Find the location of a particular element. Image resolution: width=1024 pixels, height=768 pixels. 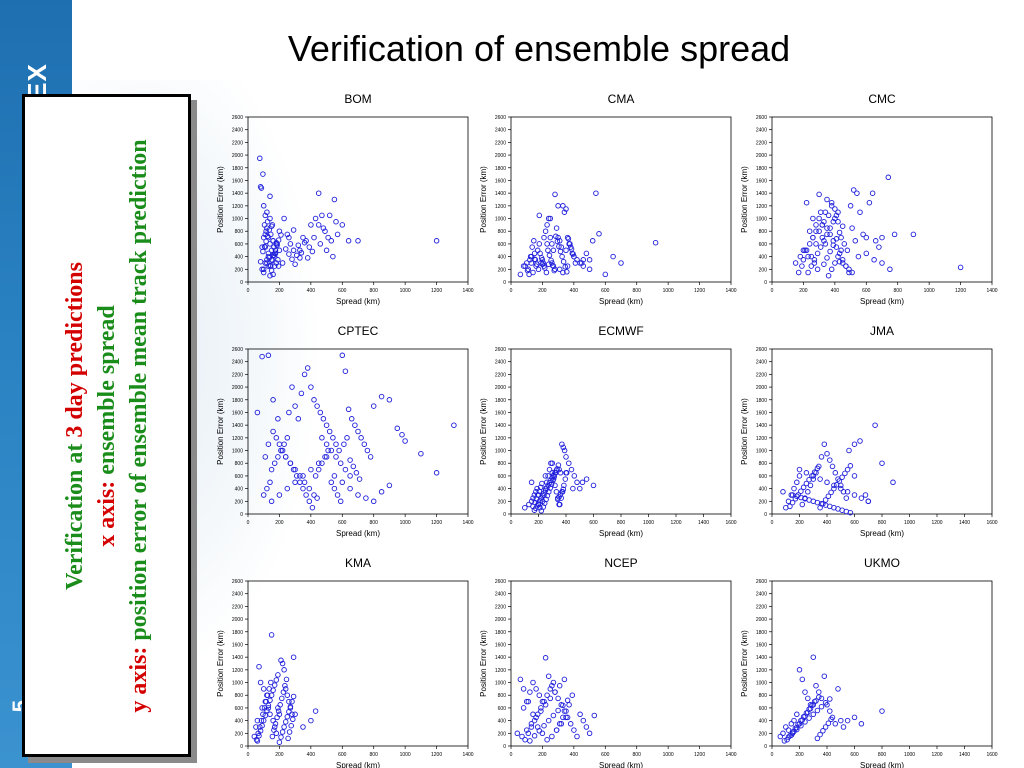

y-tick-label: 1000 is located at coordinates (500, 220).